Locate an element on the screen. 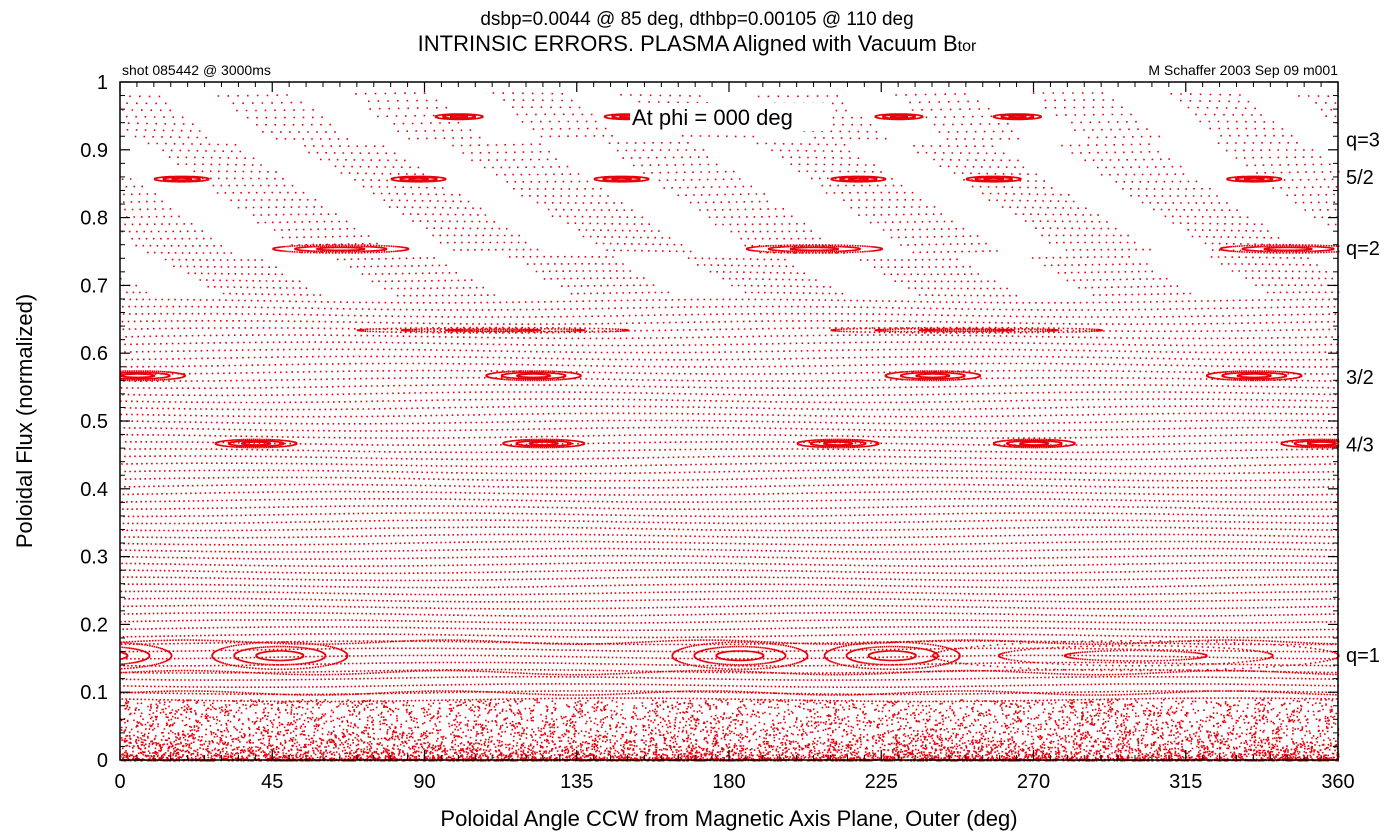 The width and height of the screenshot is (1395, 840). surface-labels: q=3 5/2 q=2 3/2 4/3 q=1 is located at coordinates (1363, 398).